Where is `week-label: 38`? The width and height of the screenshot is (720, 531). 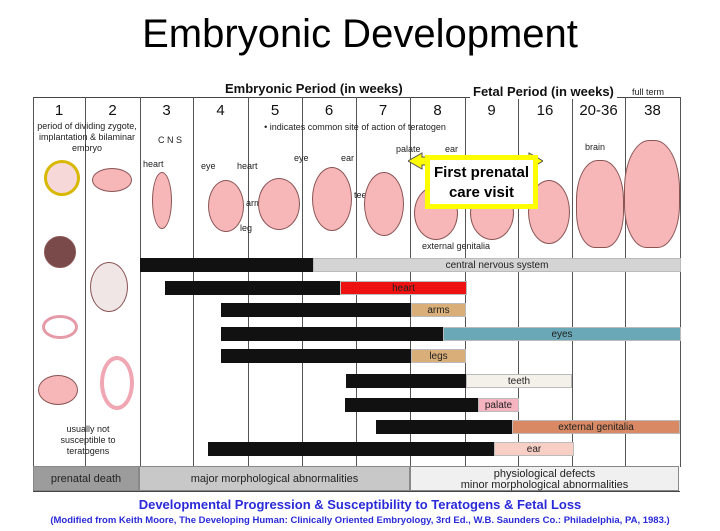
week-label: 38 is located at coordinates (652, 110).